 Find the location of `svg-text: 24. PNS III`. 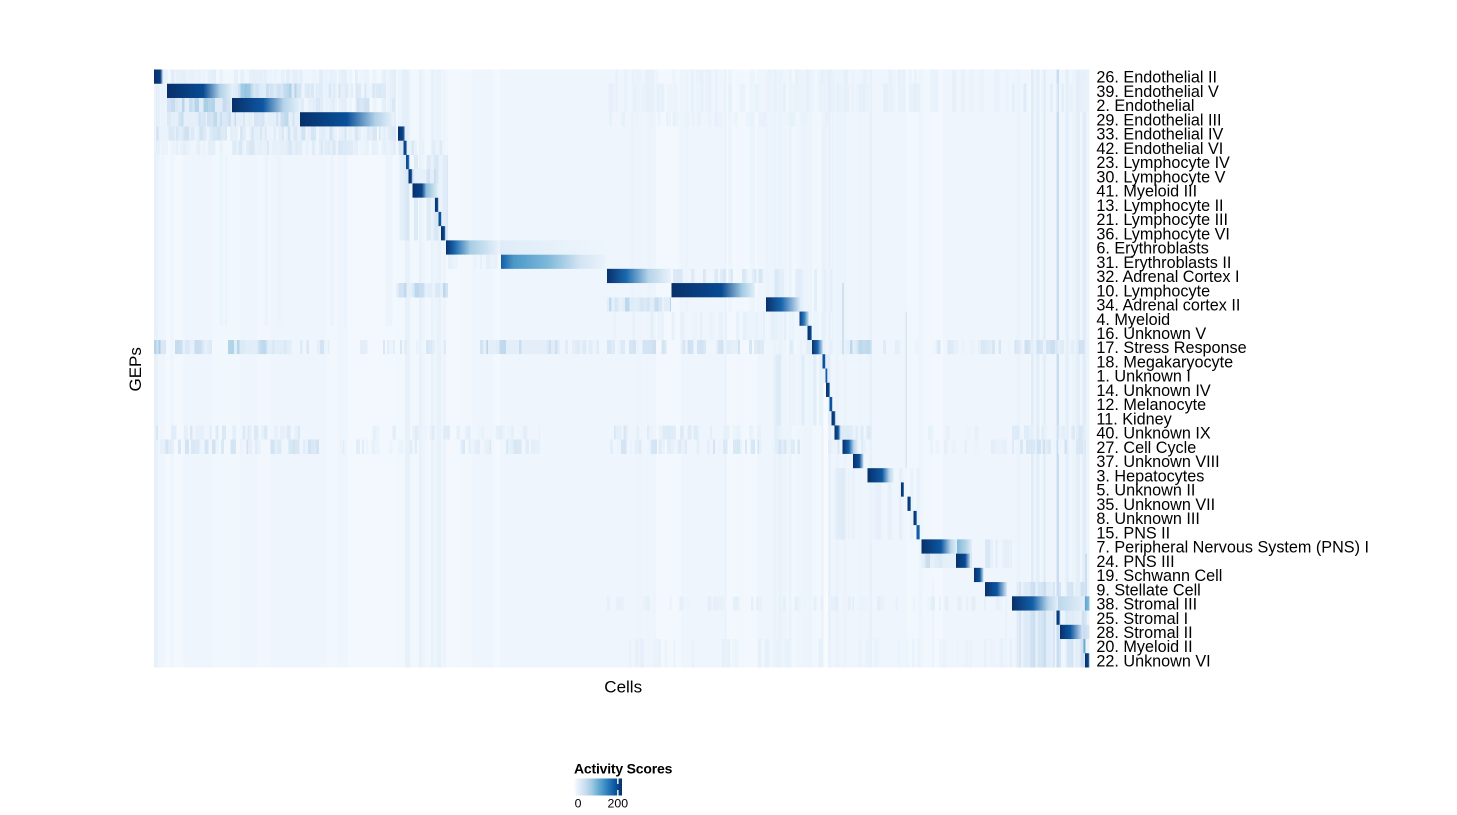

svg-text: 24. PNS III is located at coordinates (1135, 562).